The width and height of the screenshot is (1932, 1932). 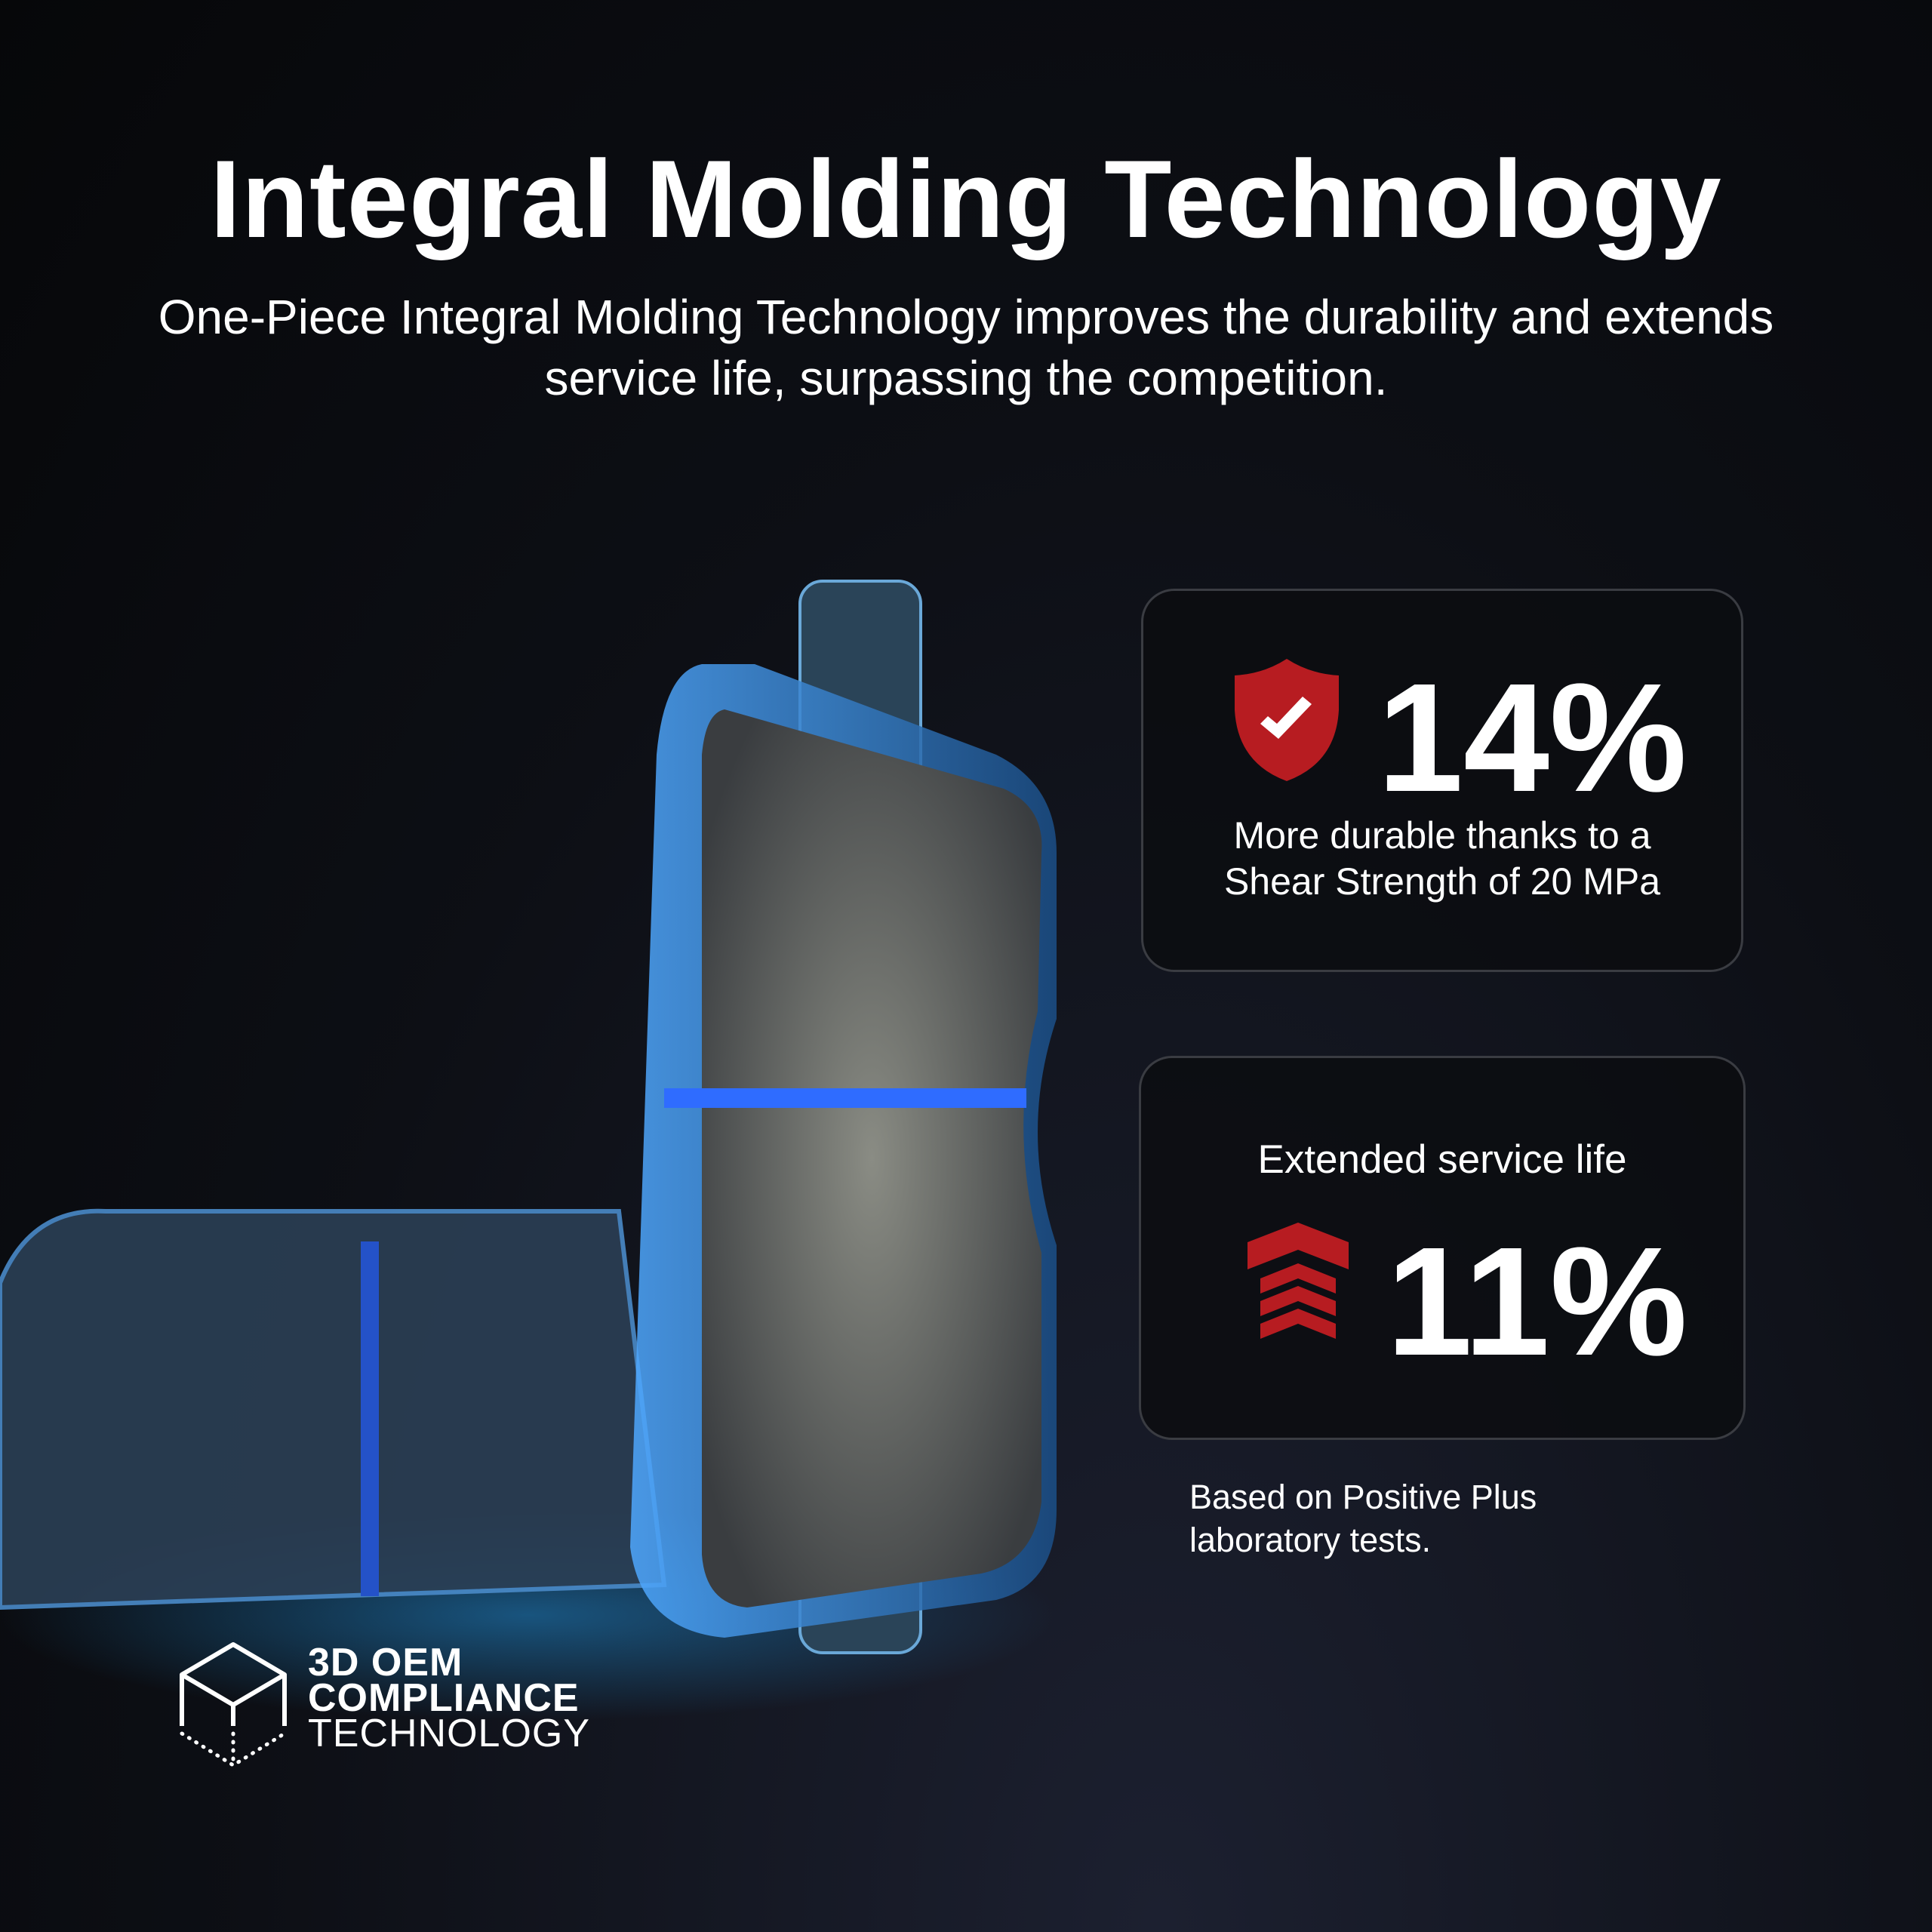 What do you see at coordinates (1287, 720) in the screenshot?
I see `shield-check-icon` at bounding box center [1287, 720].